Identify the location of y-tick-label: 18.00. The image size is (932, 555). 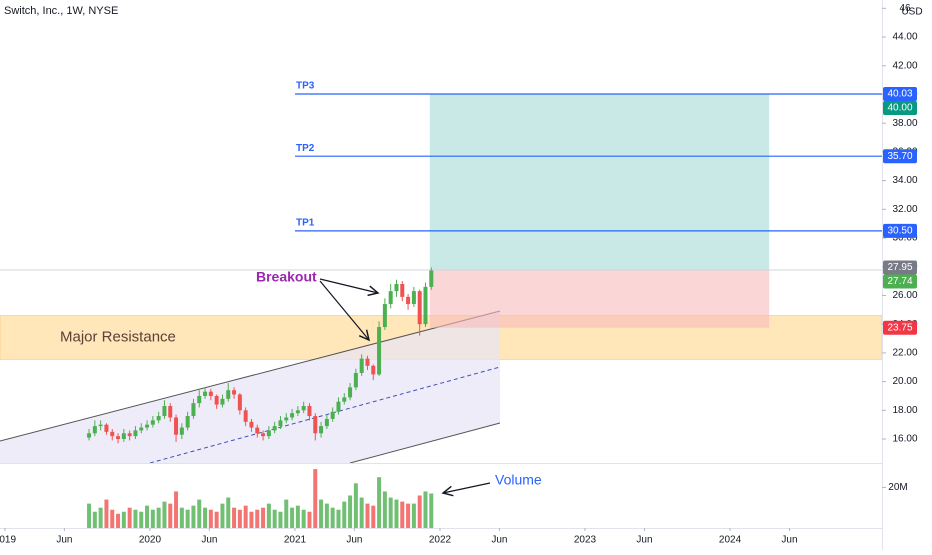
(904, 410).